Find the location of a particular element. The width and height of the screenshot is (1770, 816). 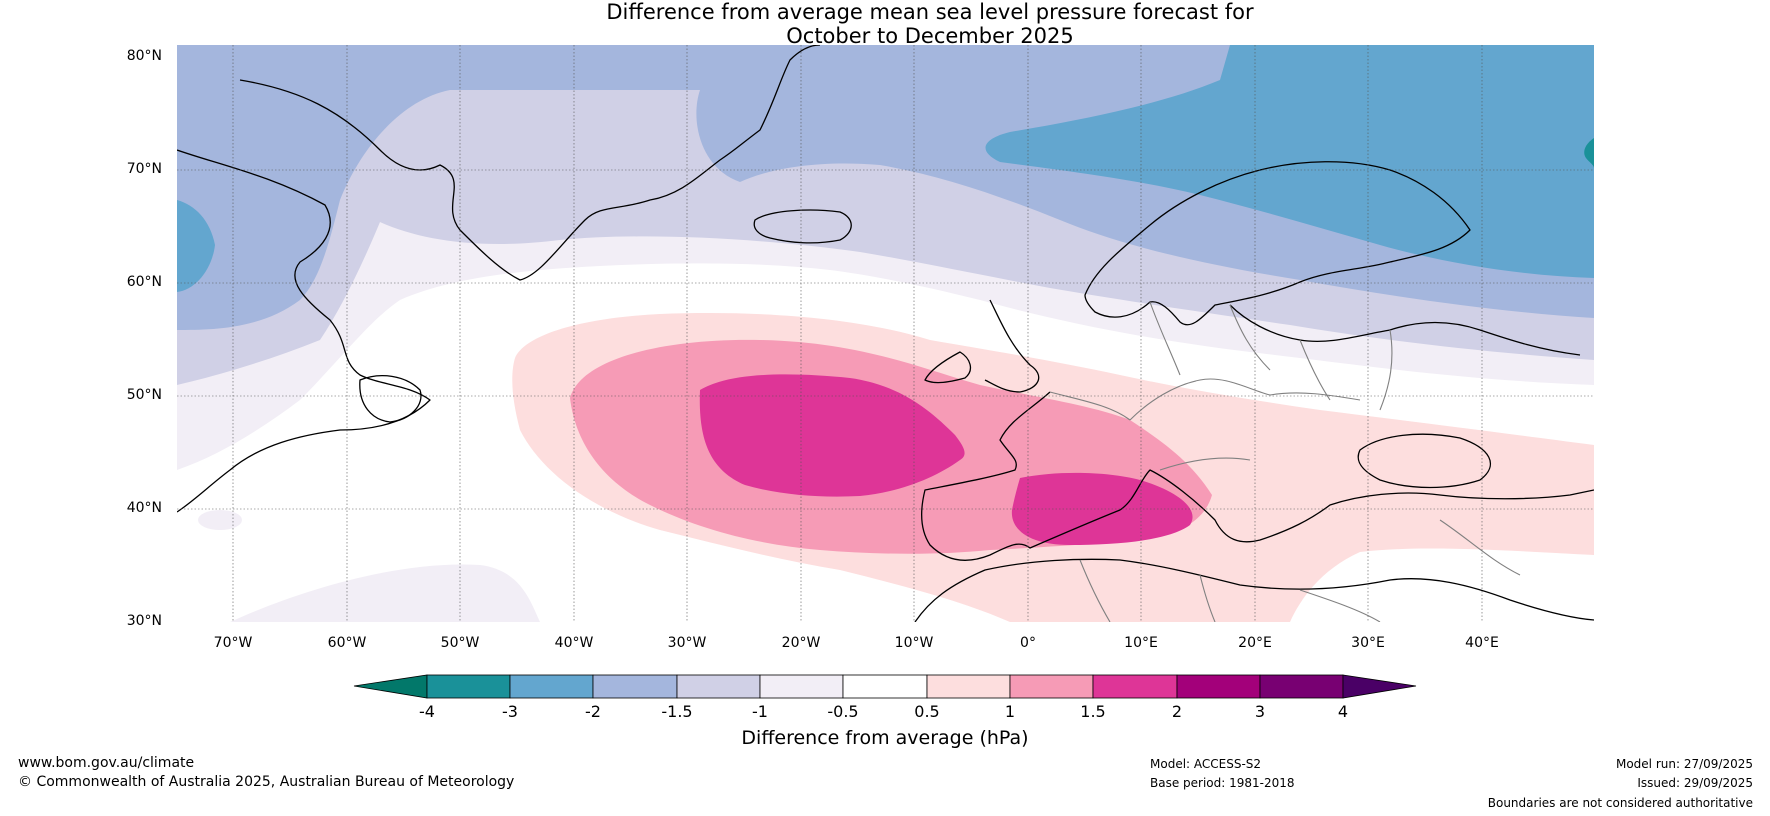

anomaly-region-neg3 is located at coordinates (1589, 153).